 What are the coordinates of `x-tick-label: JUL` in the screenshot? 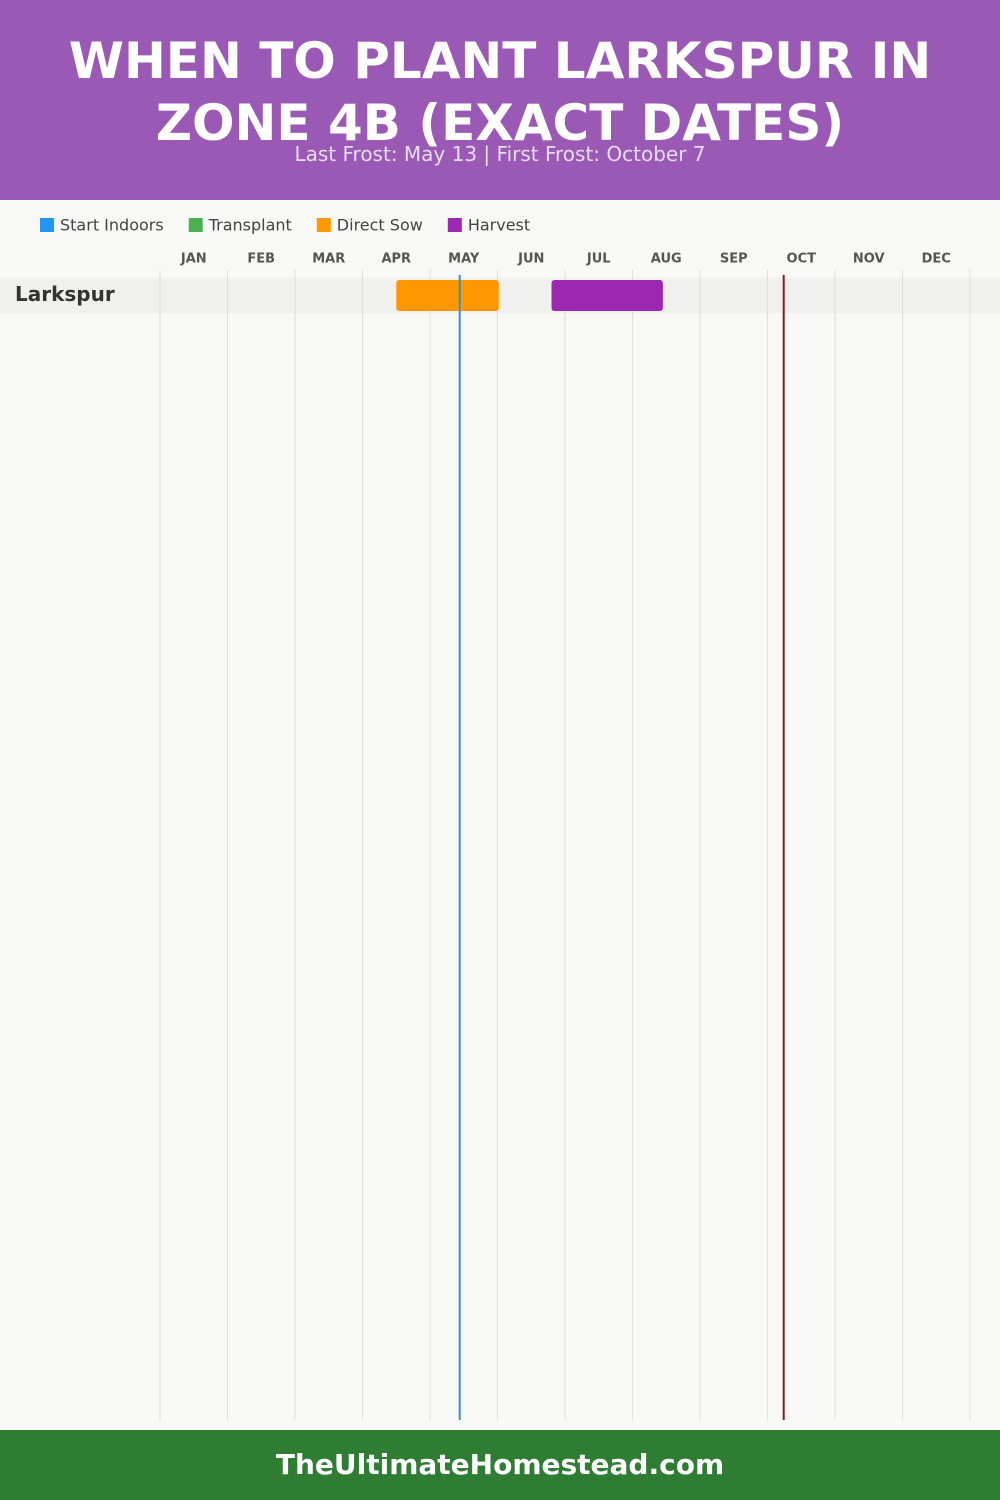 It's located at (598, 259).